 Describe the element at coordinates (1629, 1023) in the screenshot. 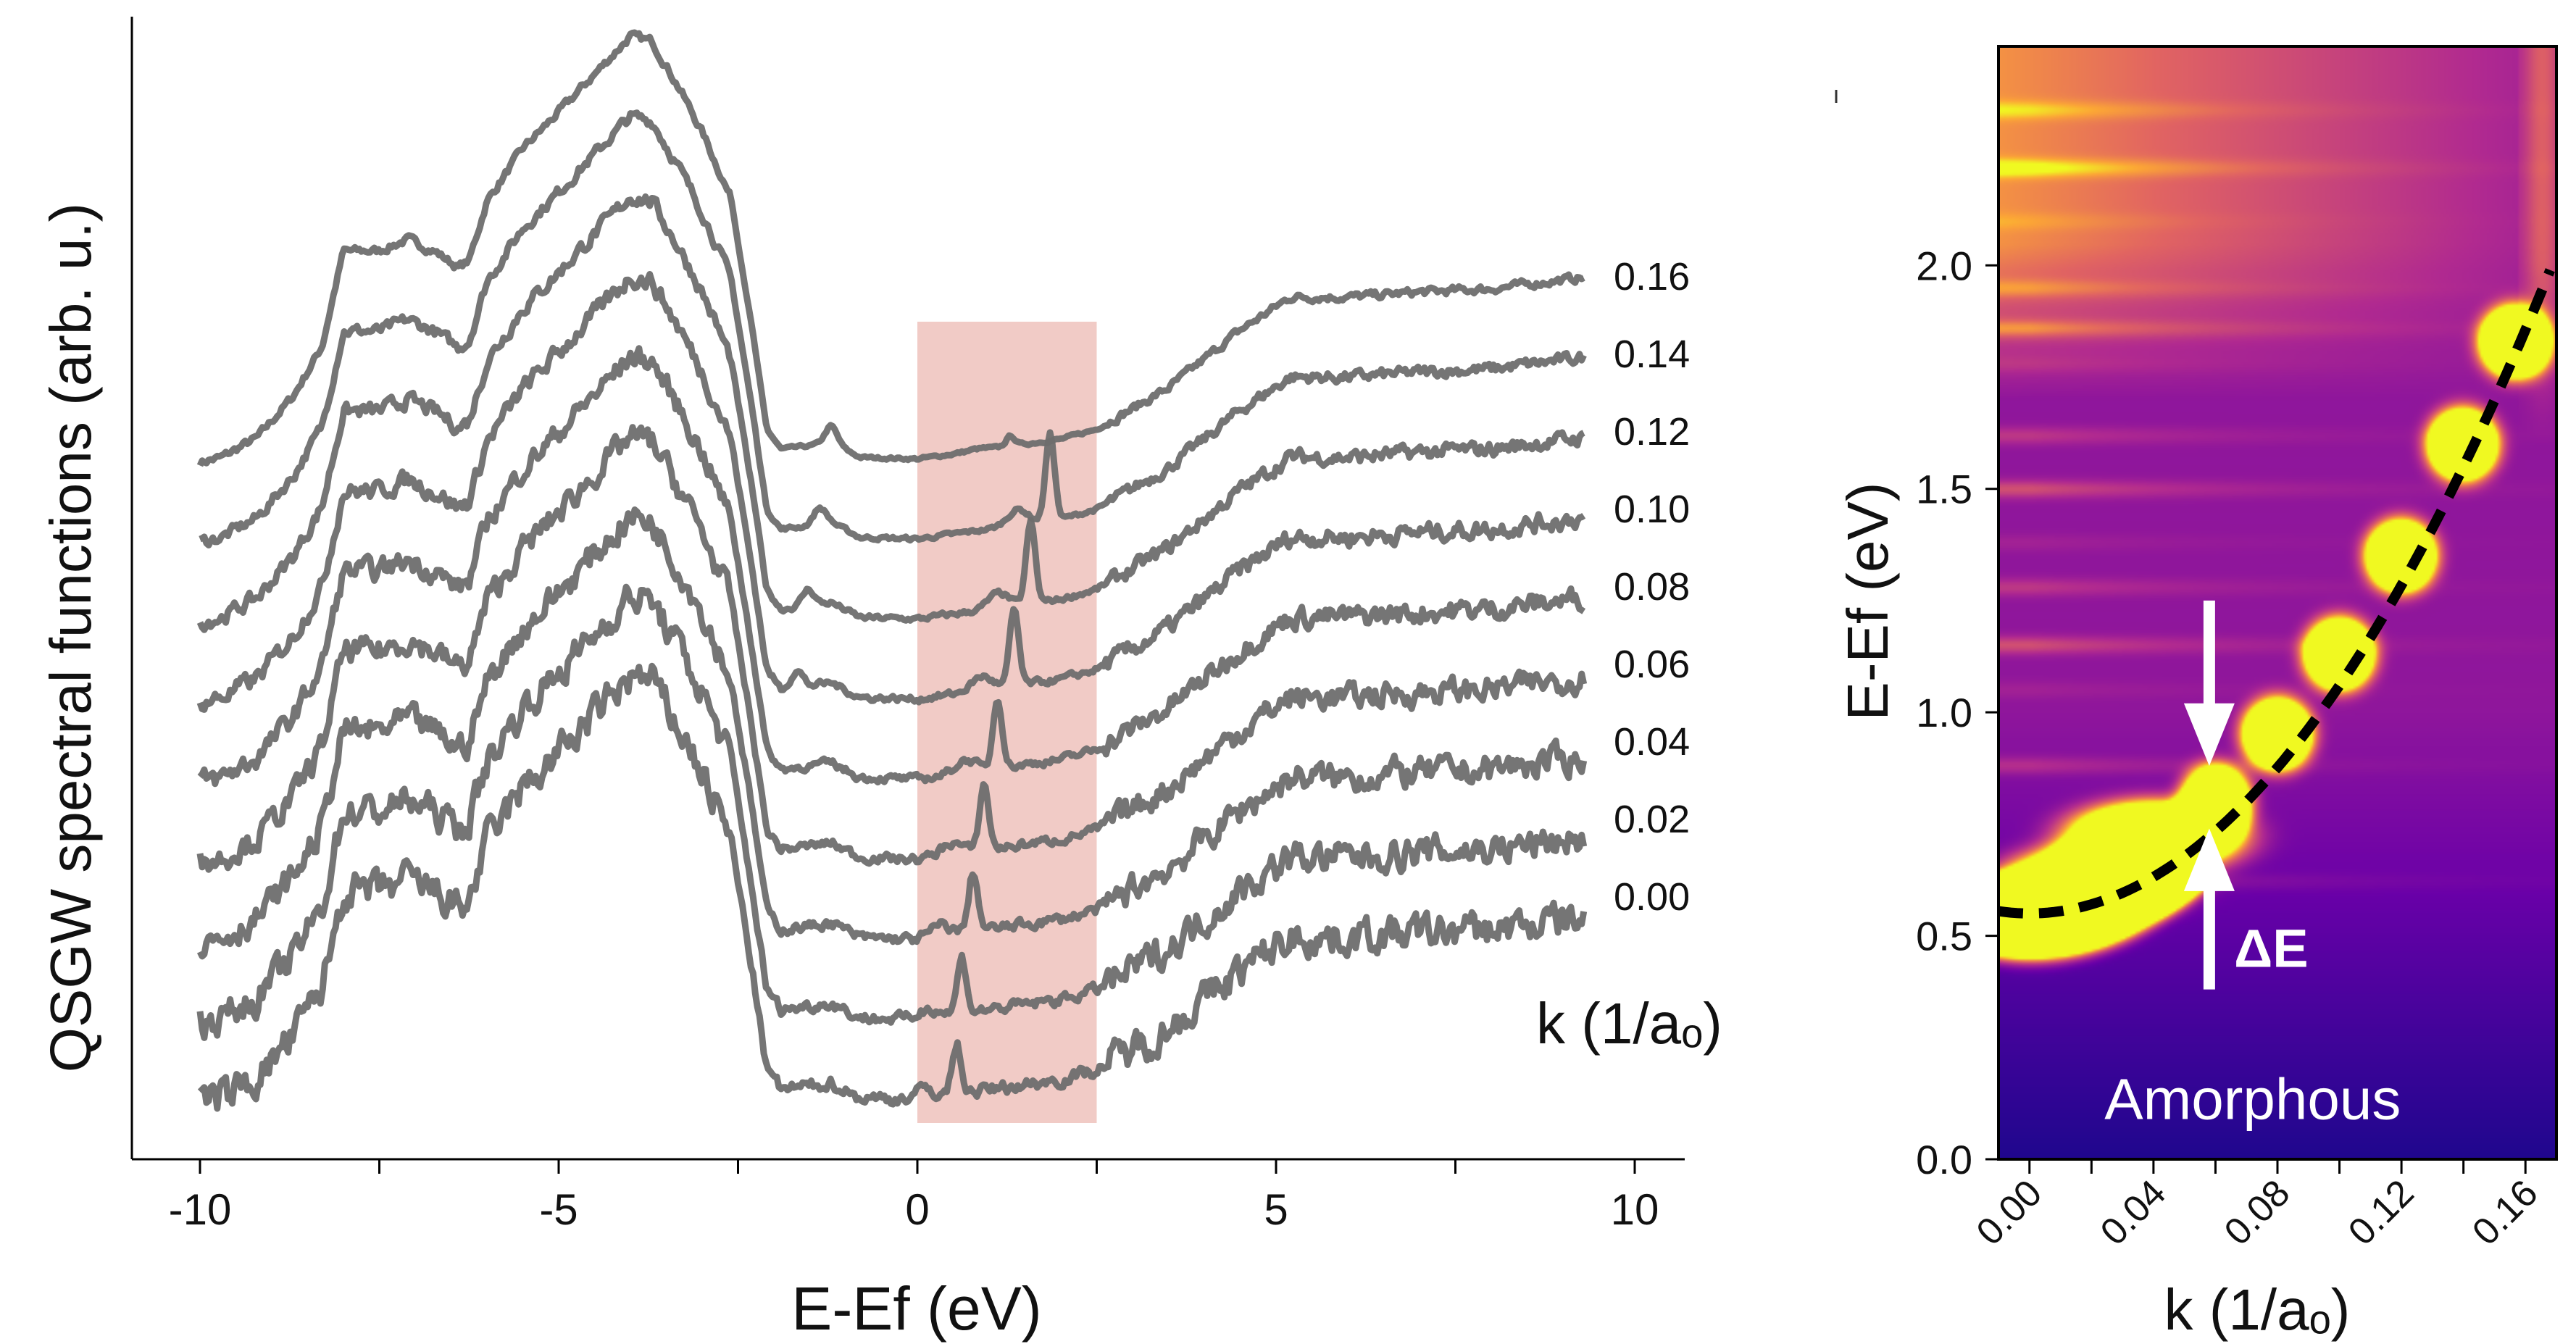

I see `legend-title: k (1/aₒ)` at that location.